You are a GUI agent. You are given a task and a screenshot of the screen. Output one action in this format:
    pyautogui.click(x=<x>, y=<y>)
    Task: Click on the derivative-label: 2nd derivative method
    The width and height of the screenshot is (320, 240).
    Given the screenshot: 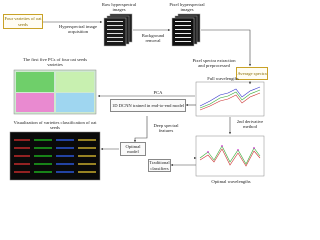 What is the action you would take?
    pyautogui.click(x=250, y=124)
    